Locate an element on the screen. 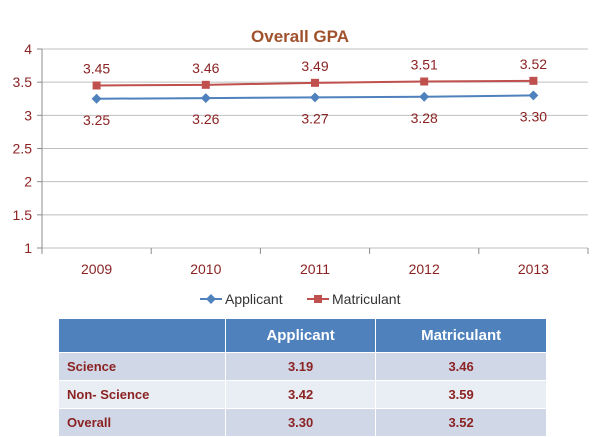  applicant-data-label: 3.30 is located at coordinates (533, 116).